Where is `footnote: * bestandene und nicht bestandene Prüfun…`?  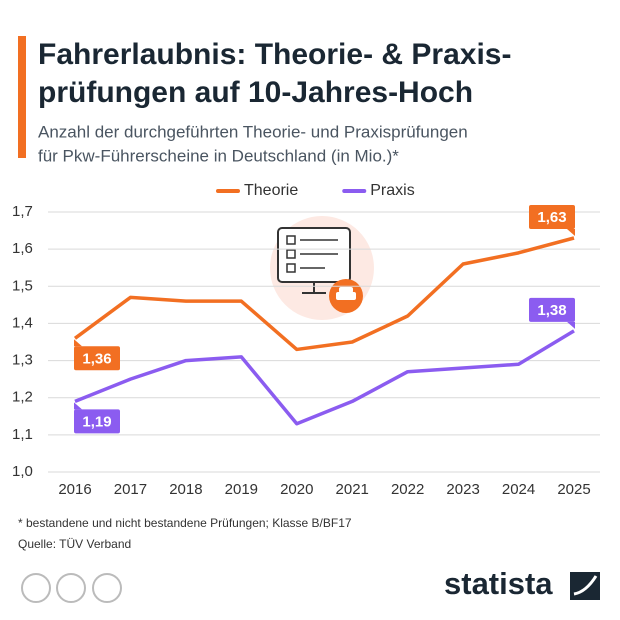
footnote: * bestandene und nicht bestandene Prüfun… is located at coordinates (185, 523).